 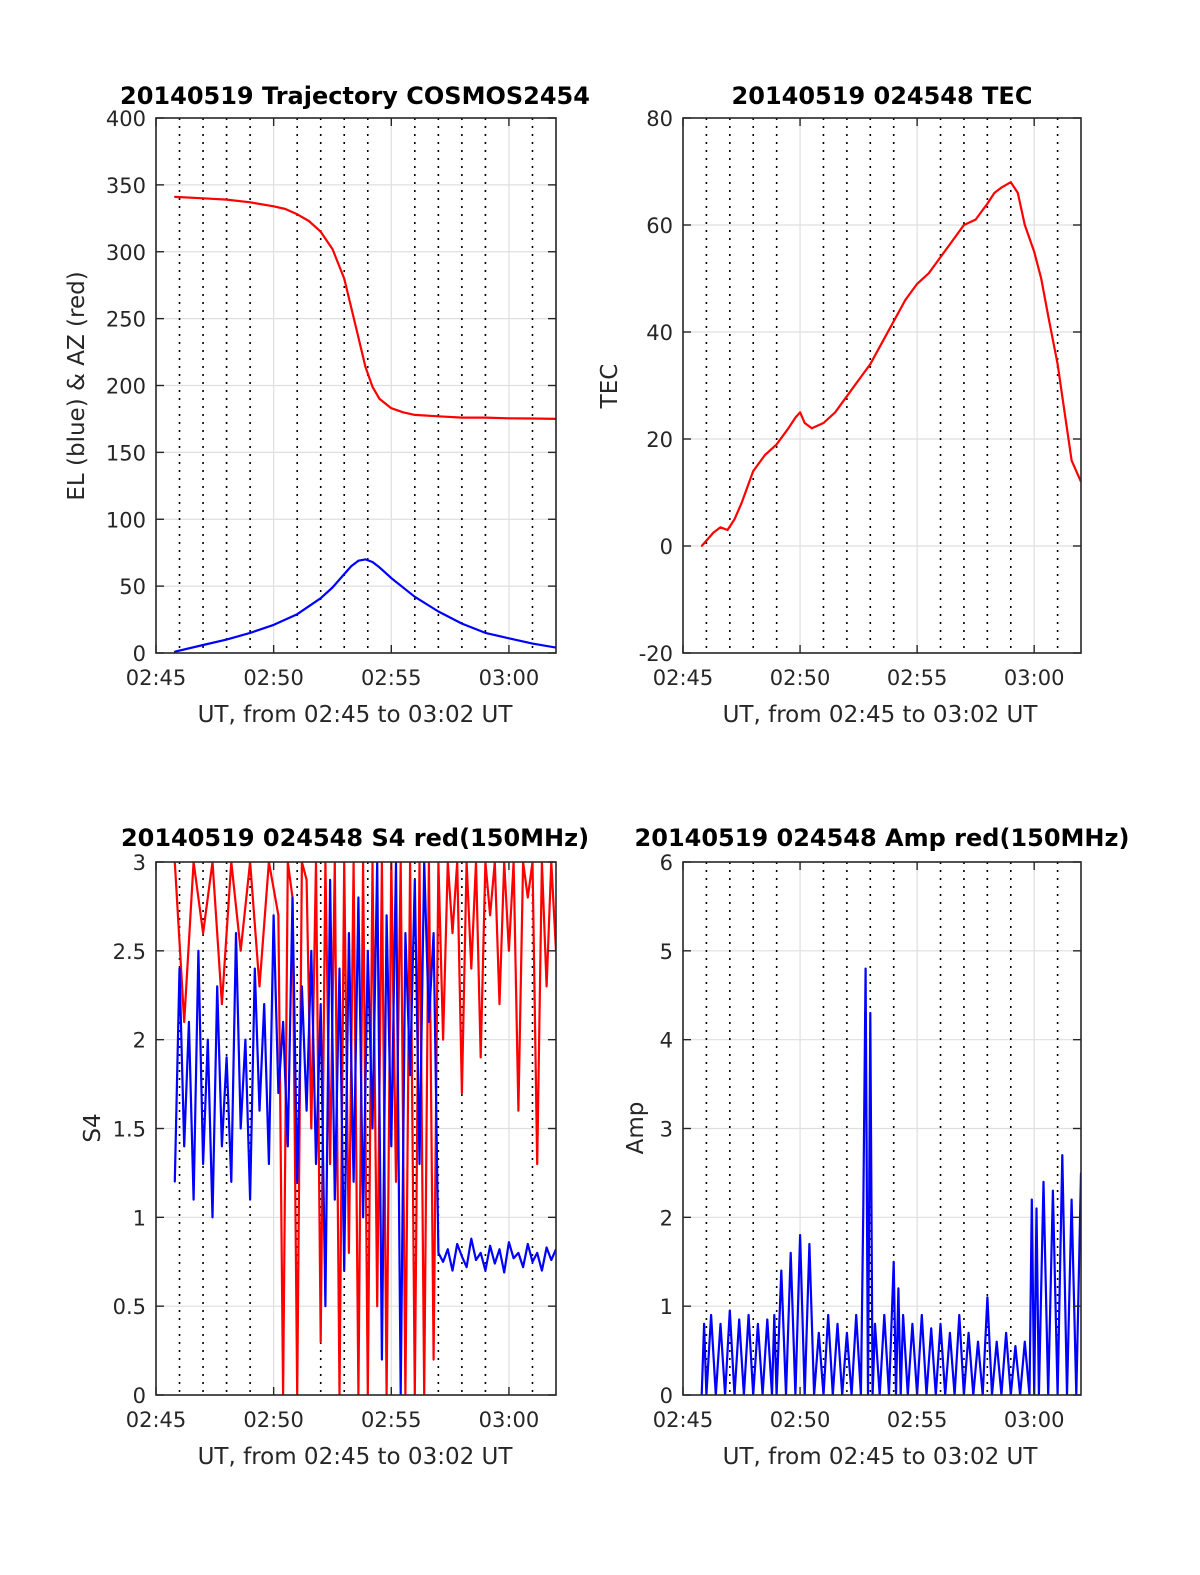 I want to click on y-tick-label: 0, so click(x=666, y=547).